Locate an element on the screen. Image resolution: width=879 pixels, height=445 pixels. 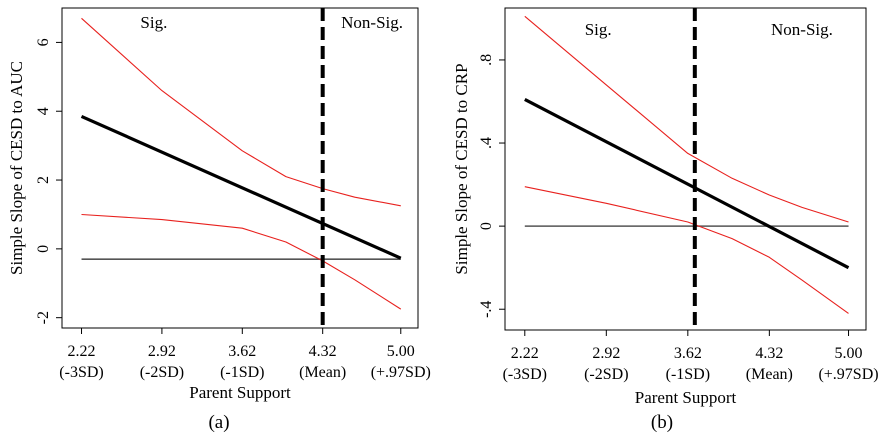
panel-caption: (a) is located at coordinates (218, 422).